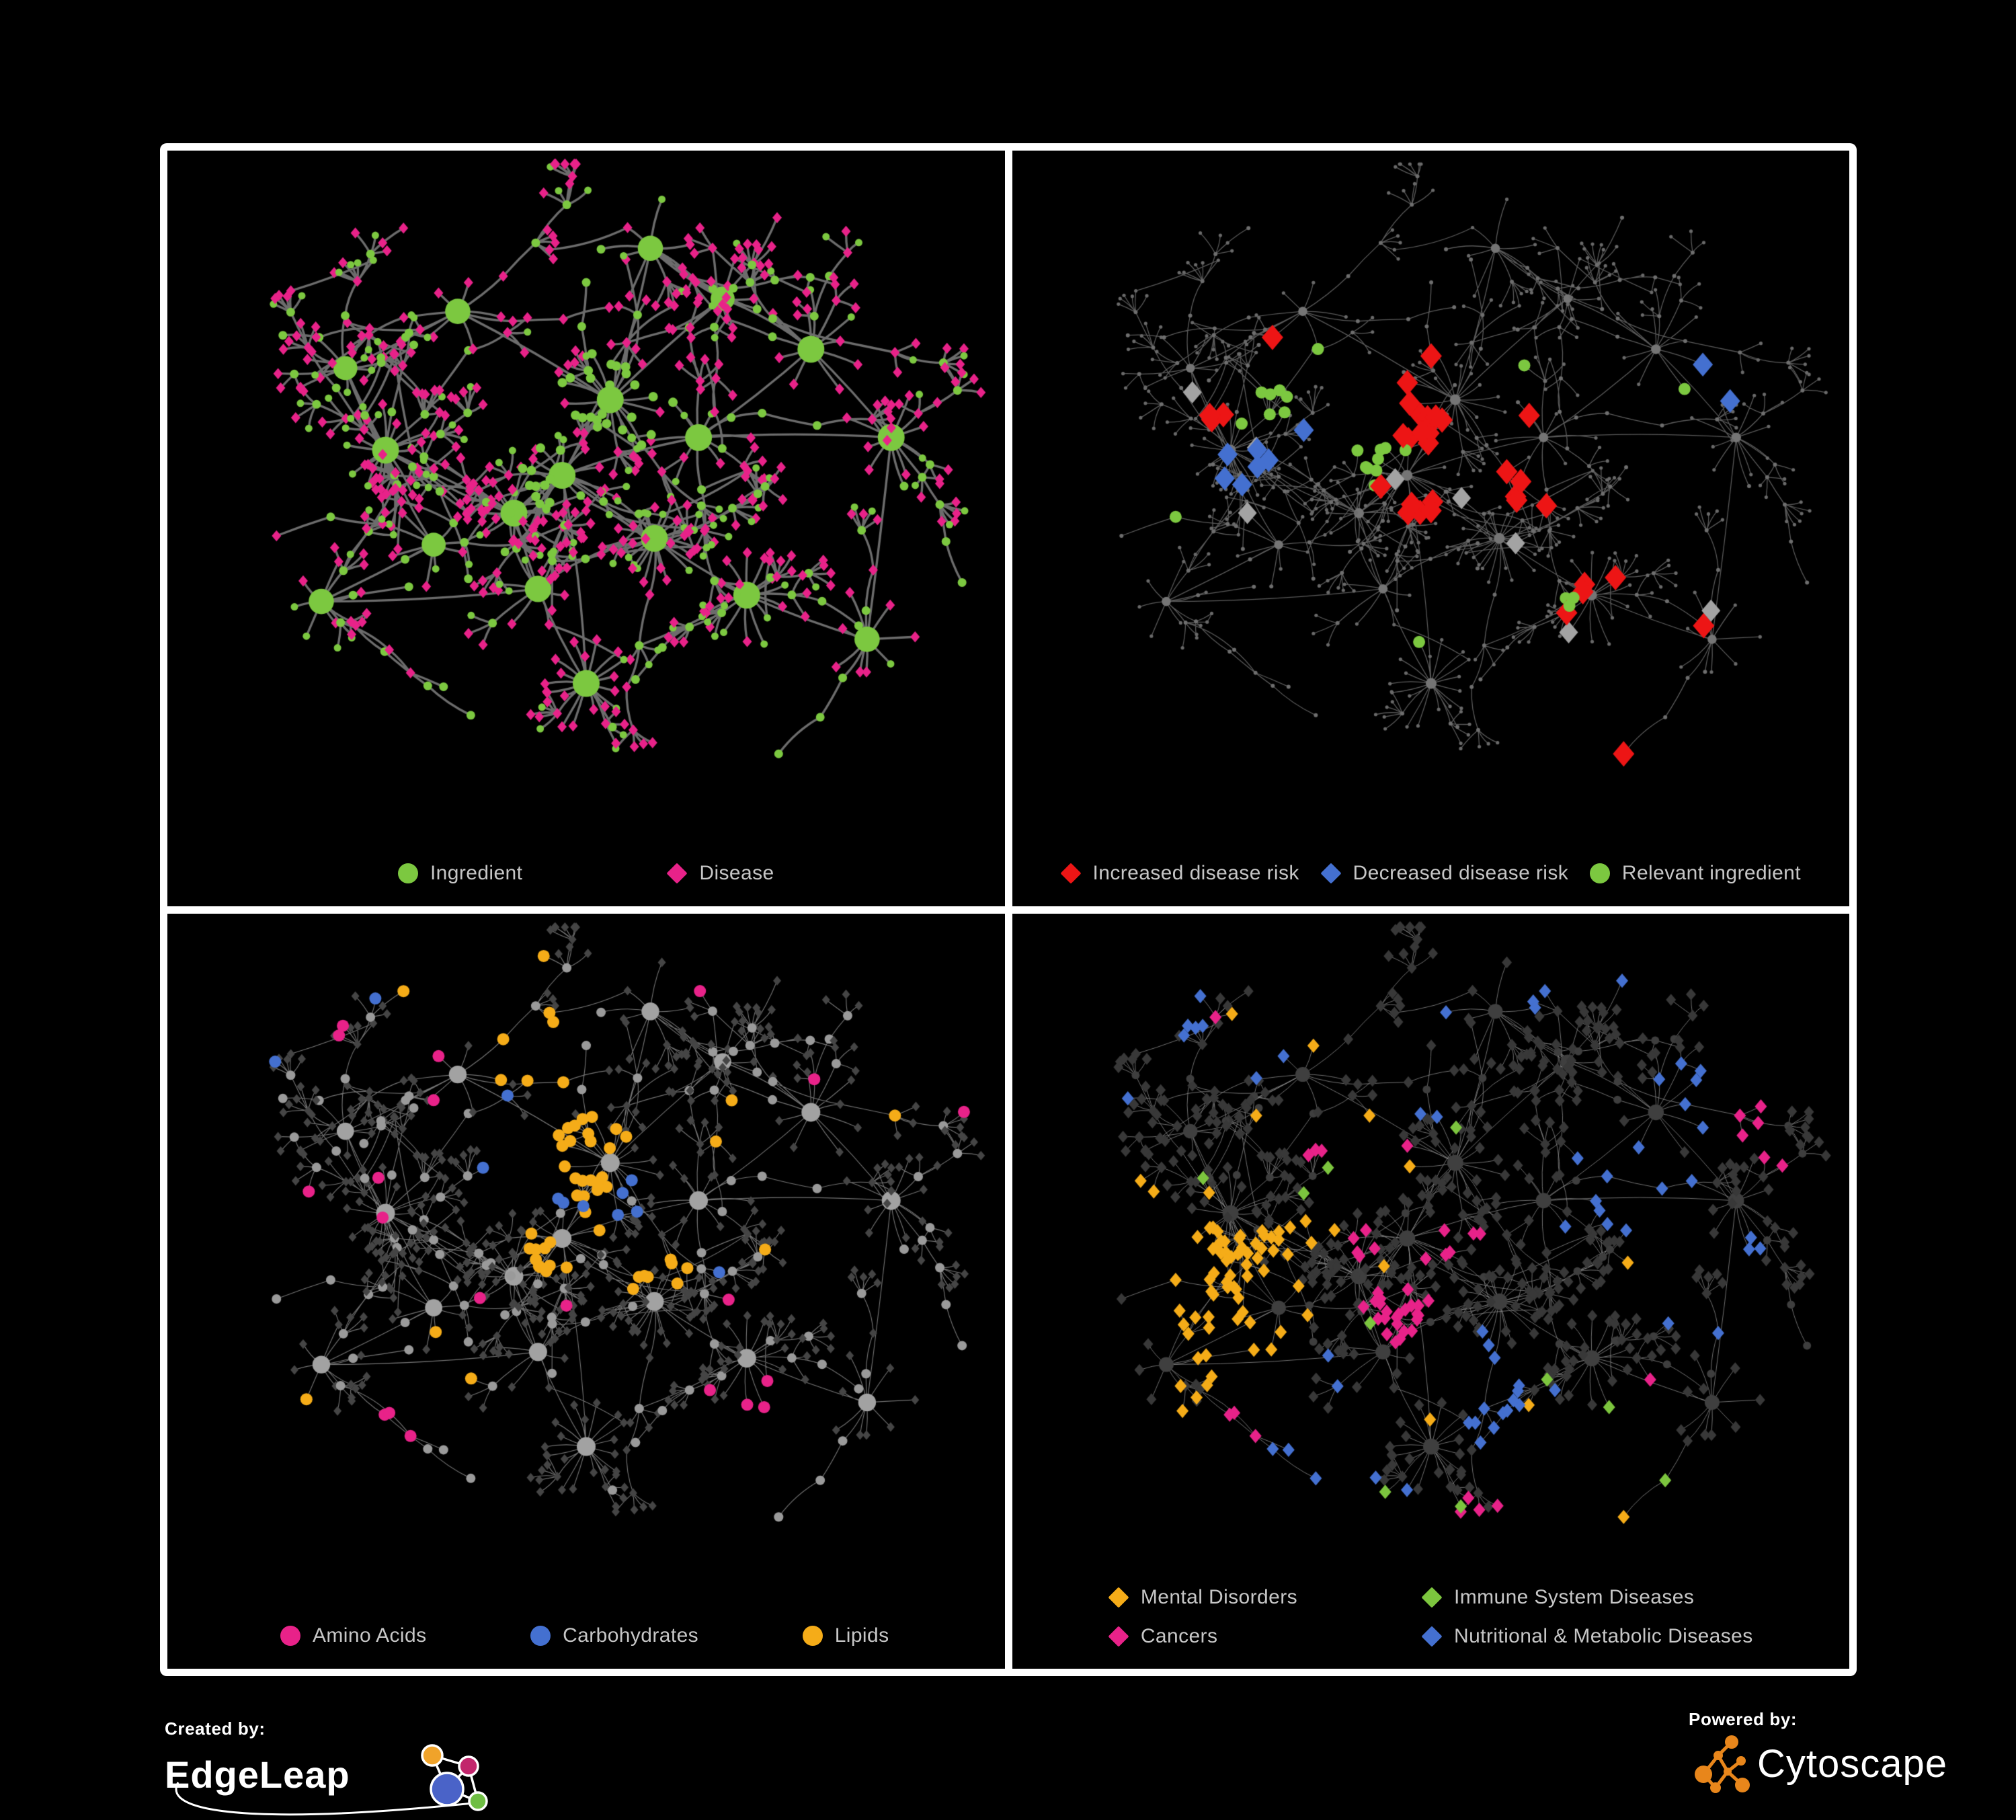  I want to click on legend-item-disease: Disease, so click(720, 872).